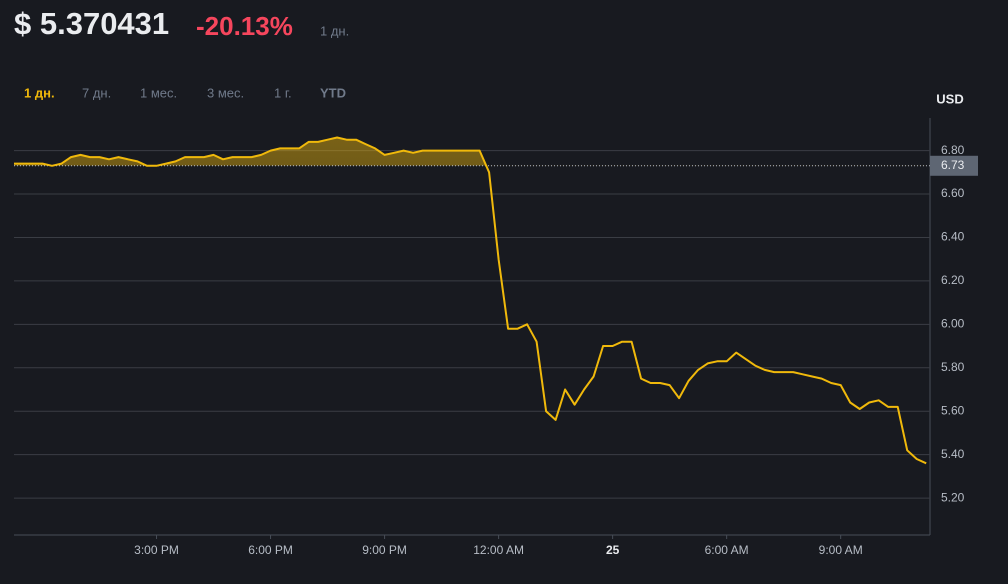 This screenshot has height=584, width=1008. What do you see at coordinates (953, 280) in the screenshot?
I see `y-tick-label: 6.20` at bounding box center [953, 280].